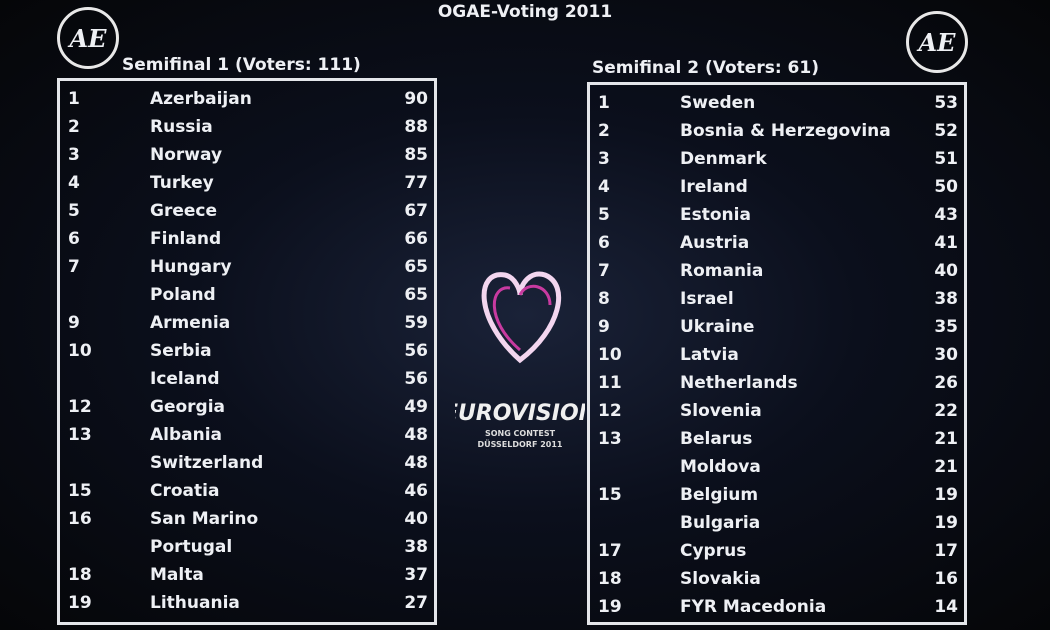 The width and height of the screenshot is (1050, 630). I want to click on rank: 16, so click(80, 519).